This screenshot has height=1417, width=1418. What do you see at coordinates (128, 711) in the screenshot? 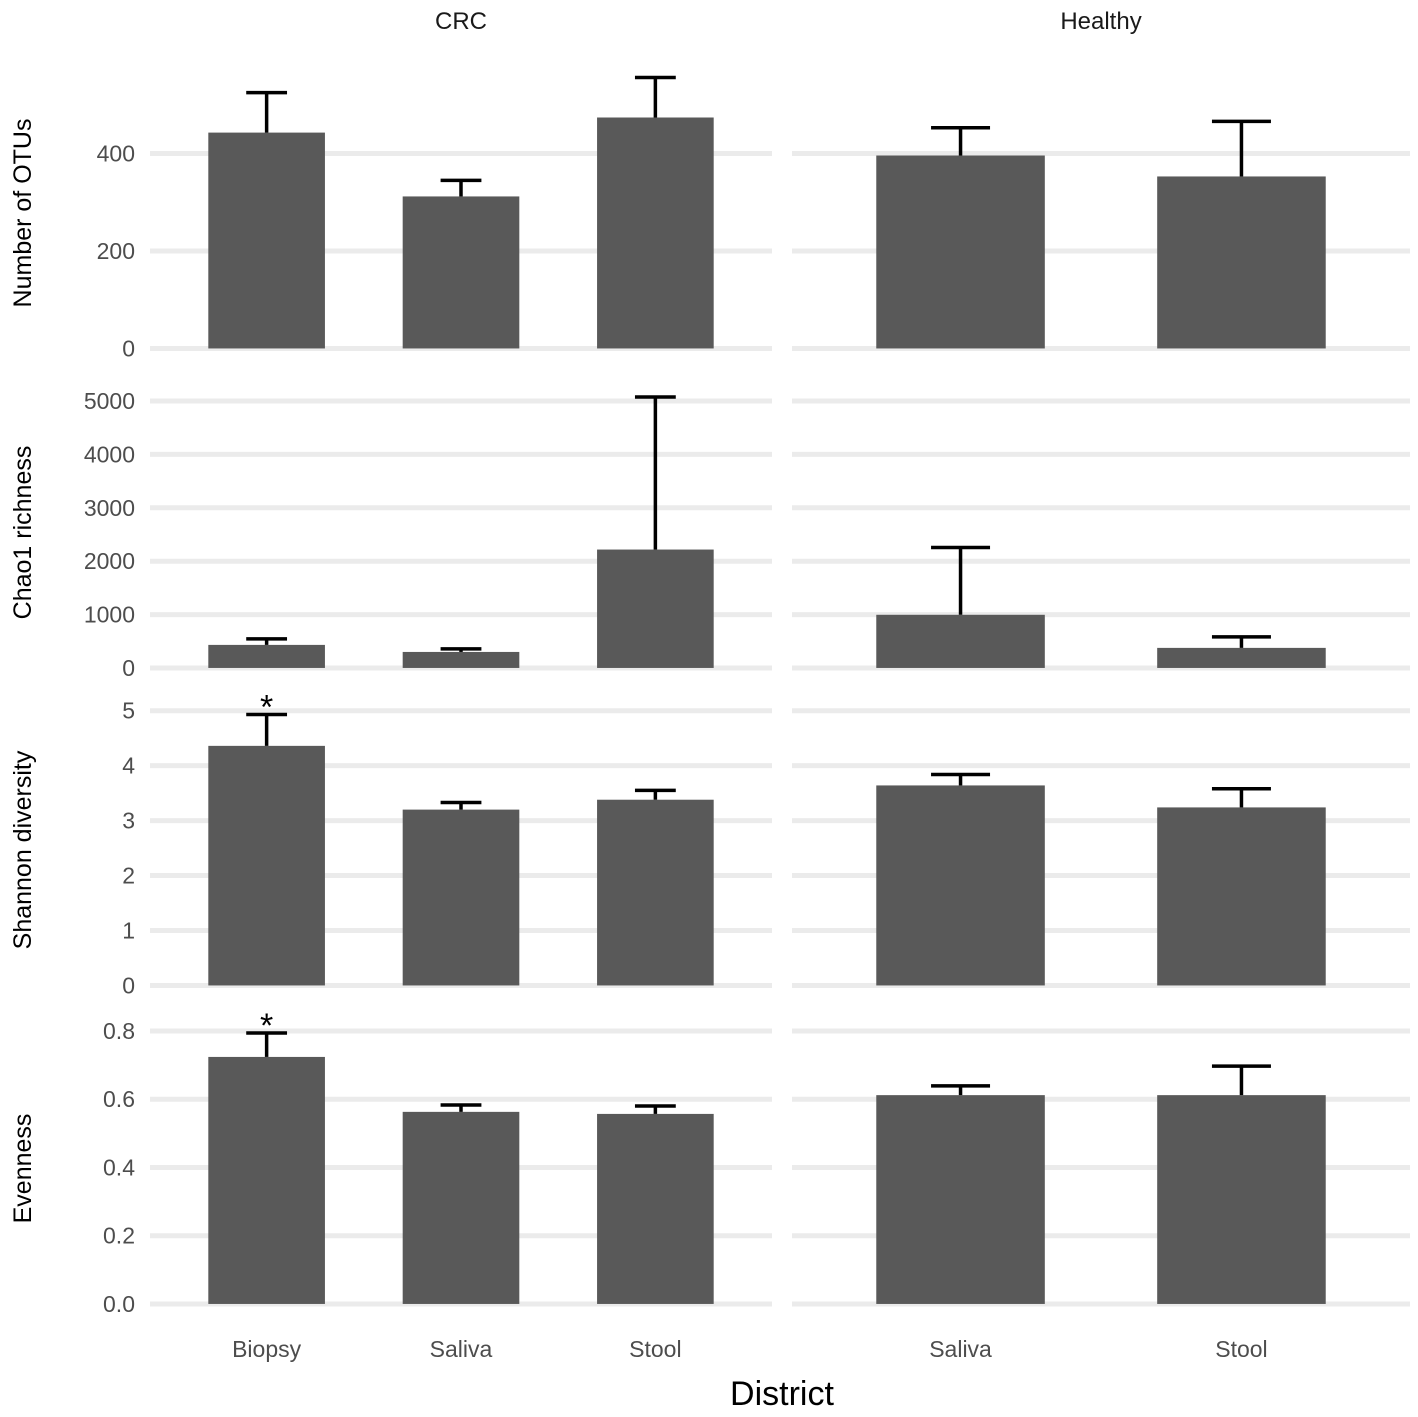
I see `y-tick-label: 5` at bounding box center [128, 711].